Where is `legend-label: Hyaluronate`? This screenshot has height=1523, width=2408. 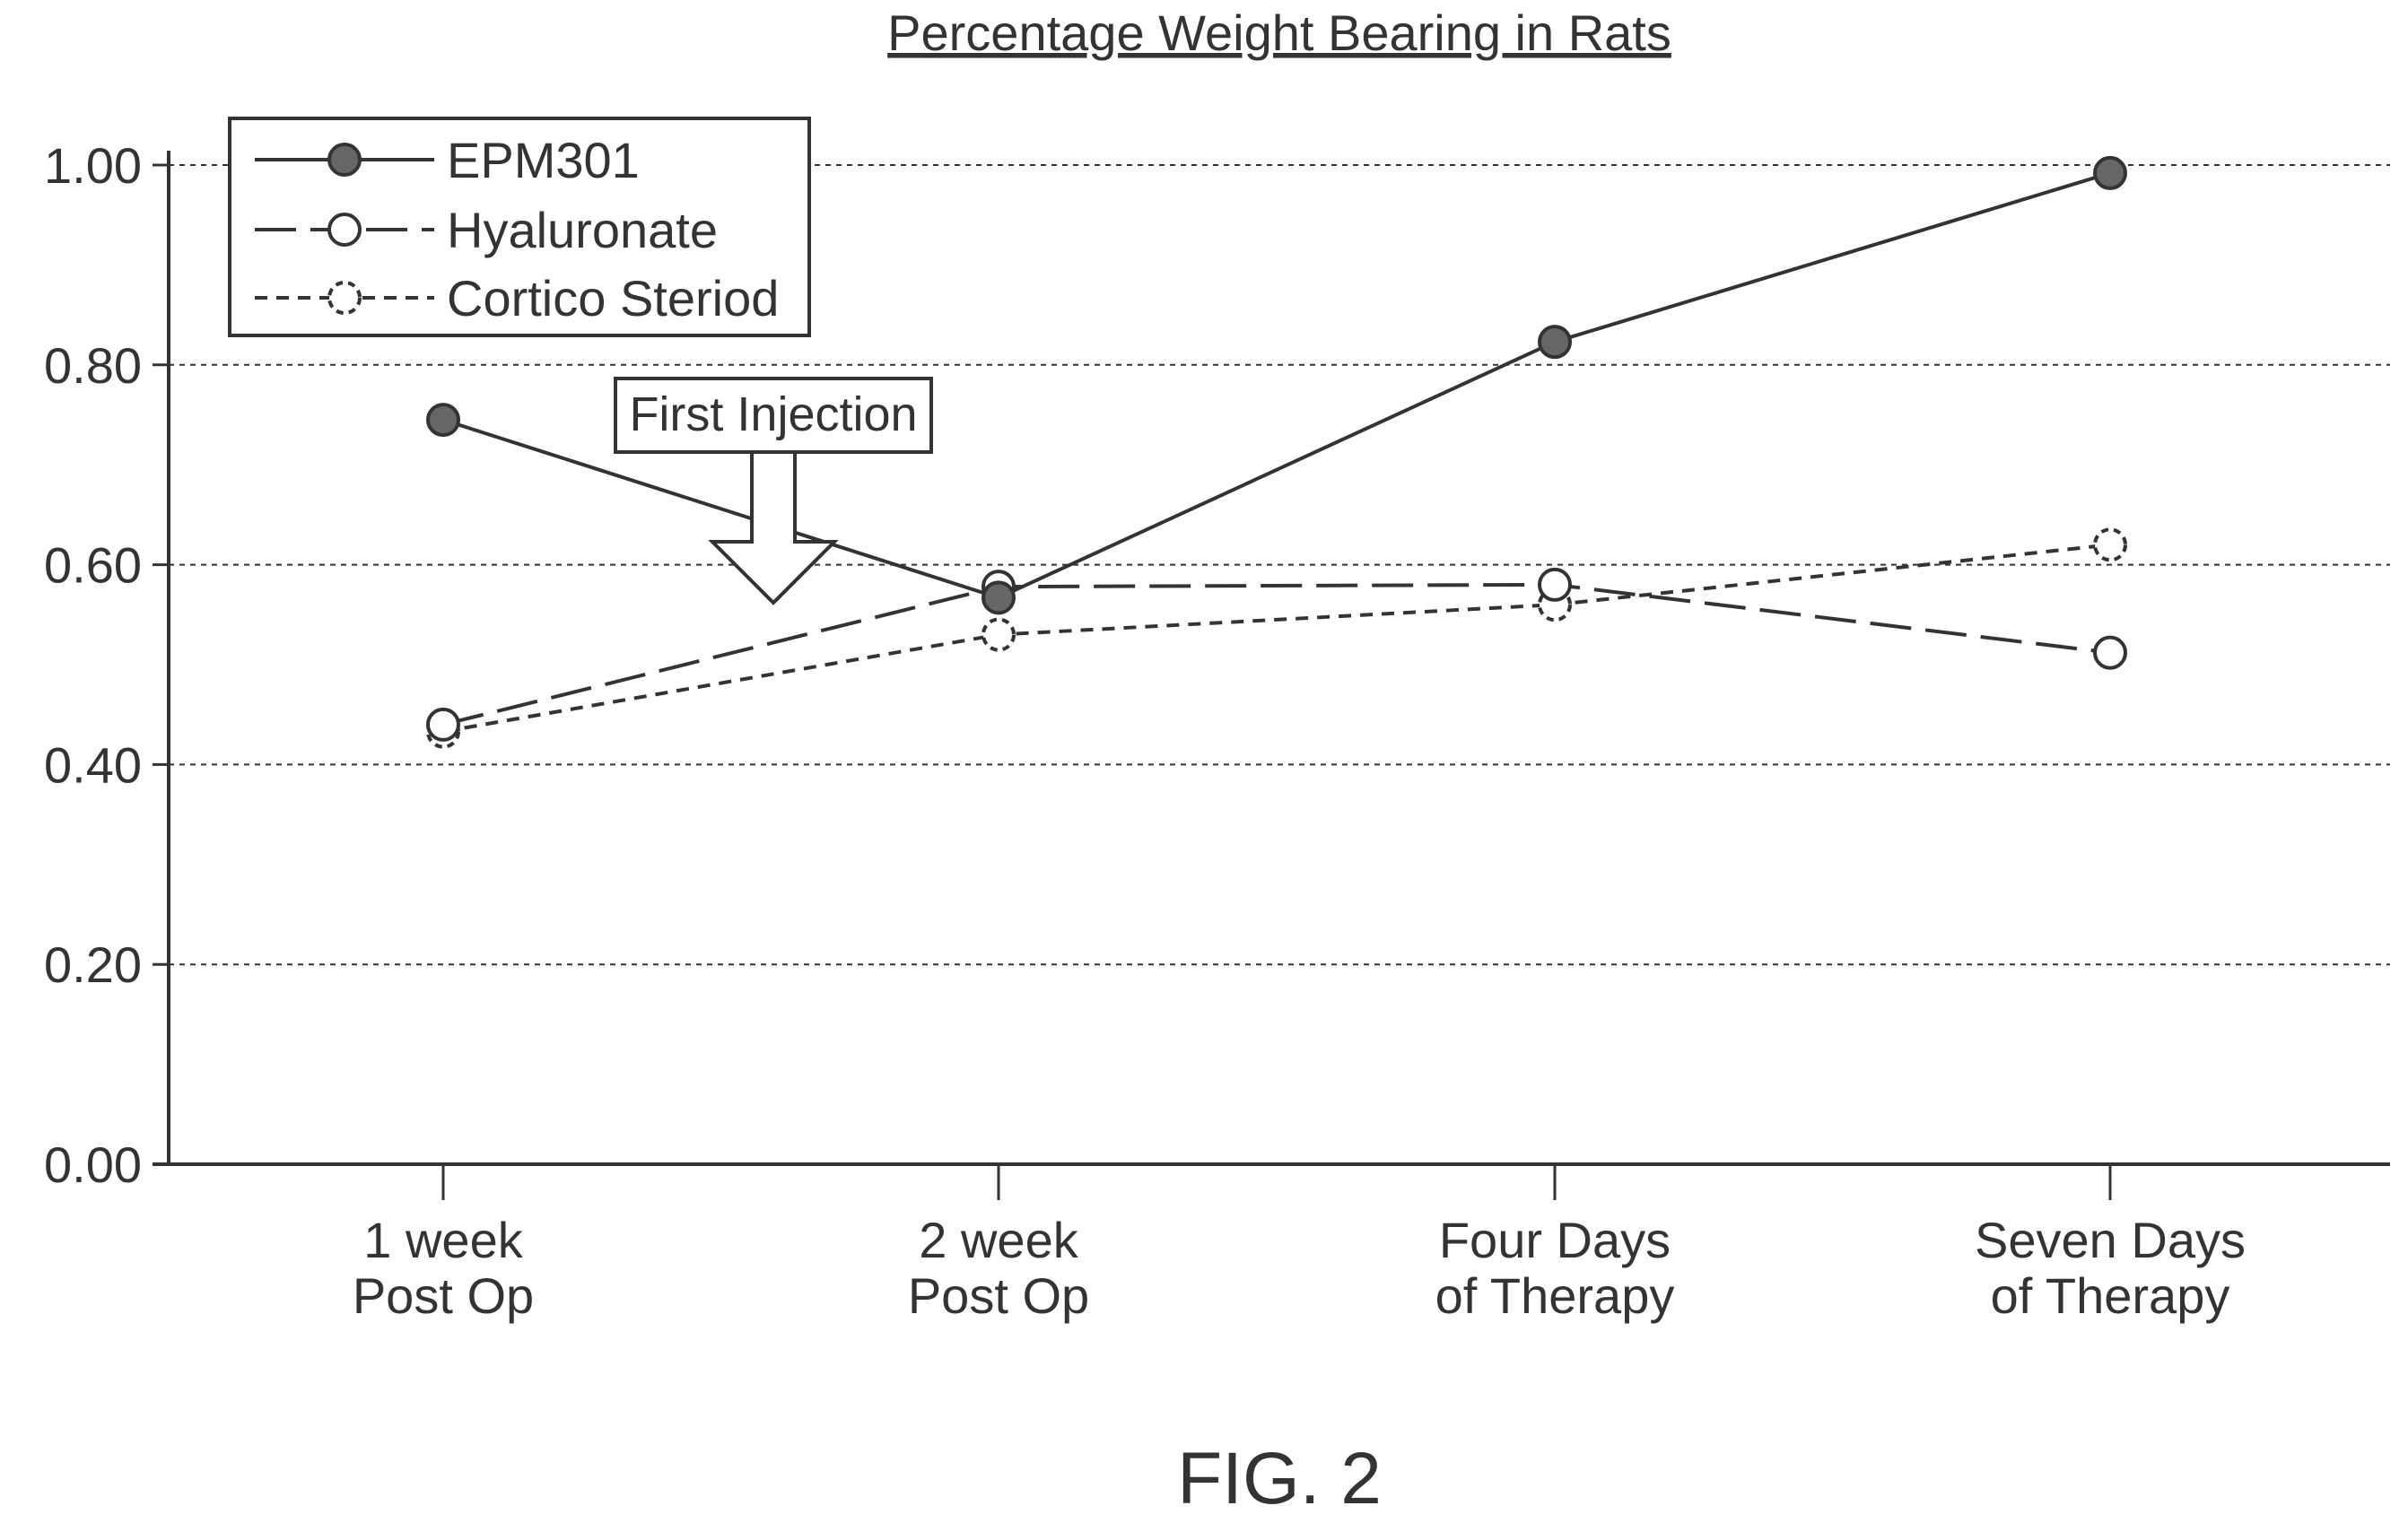 legend-label: Hyaluronate is located at coordinates (582, 230).